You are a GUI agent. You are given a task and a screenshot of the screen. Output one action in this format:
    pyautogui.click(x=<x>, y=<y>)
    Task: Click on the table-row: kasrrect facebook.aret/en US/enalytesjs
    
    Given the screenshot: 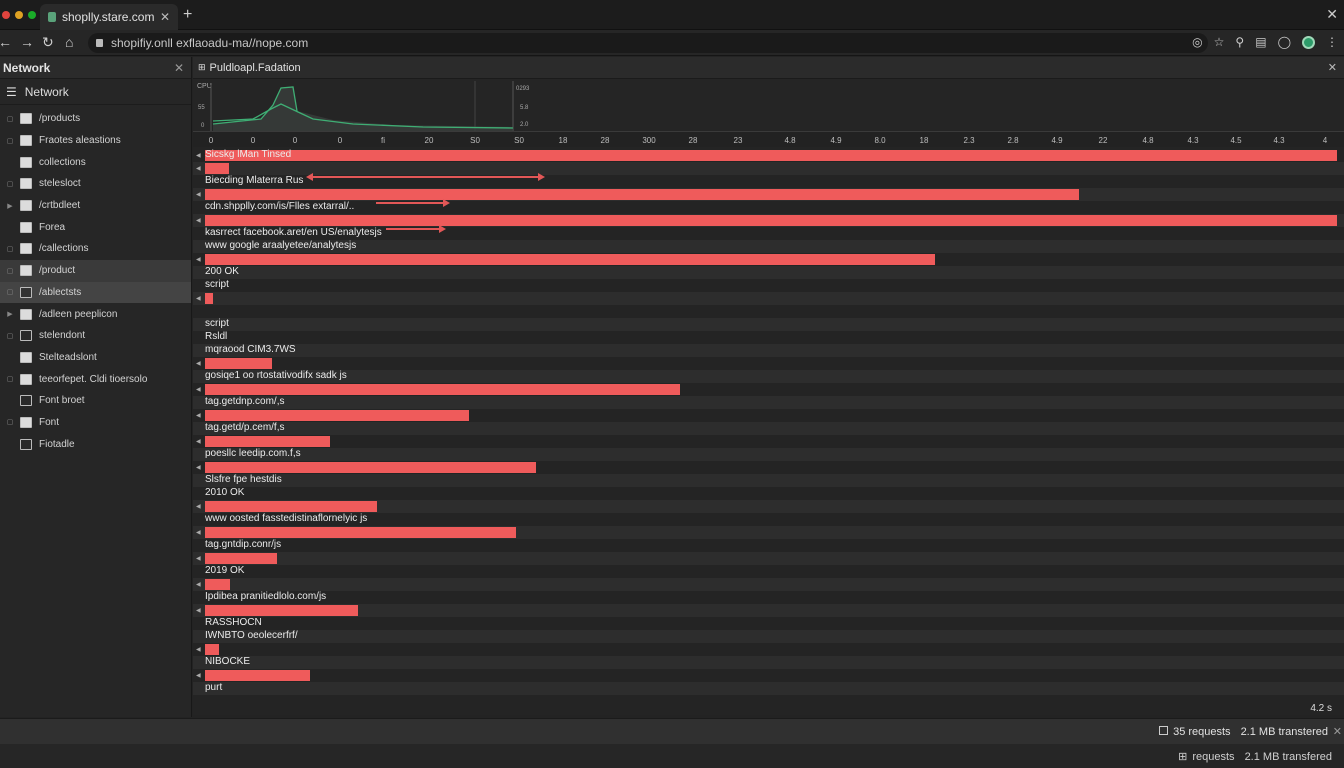 What is the action you would take?
    pyautogui.click(x=768, y=233)
    